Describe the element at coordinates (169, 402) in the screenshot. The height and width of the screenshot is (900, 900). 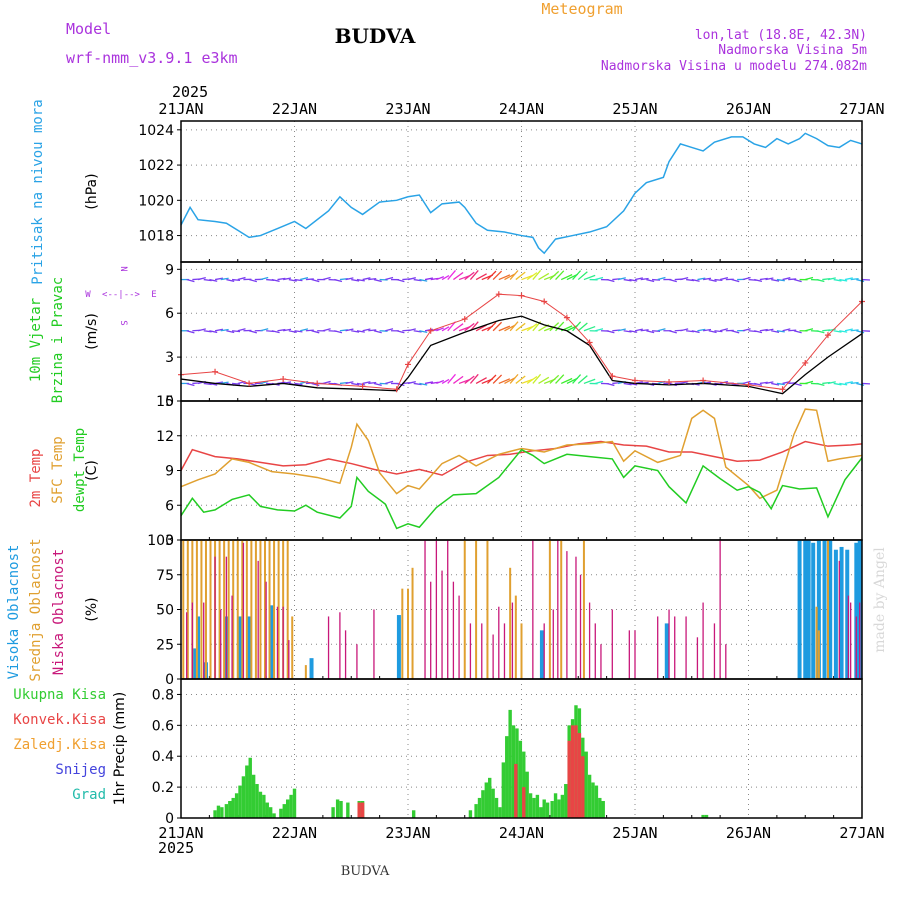
I see `y-tick-label: 0` at that location.